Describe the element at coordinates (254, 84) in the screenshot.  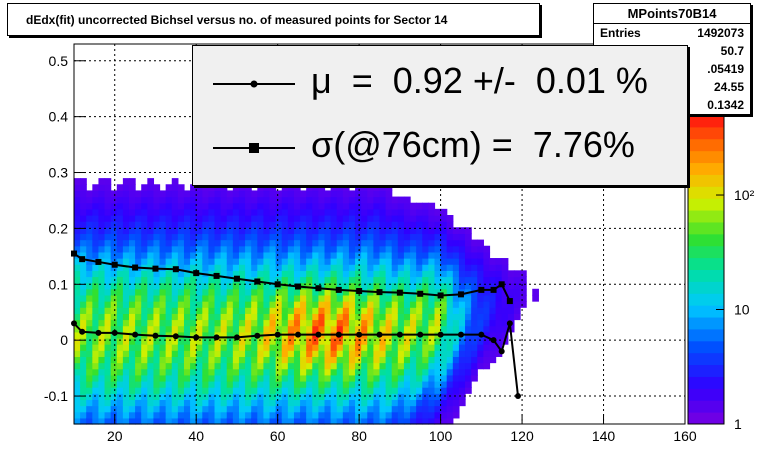
I see `circle-marker-icon` at that location.